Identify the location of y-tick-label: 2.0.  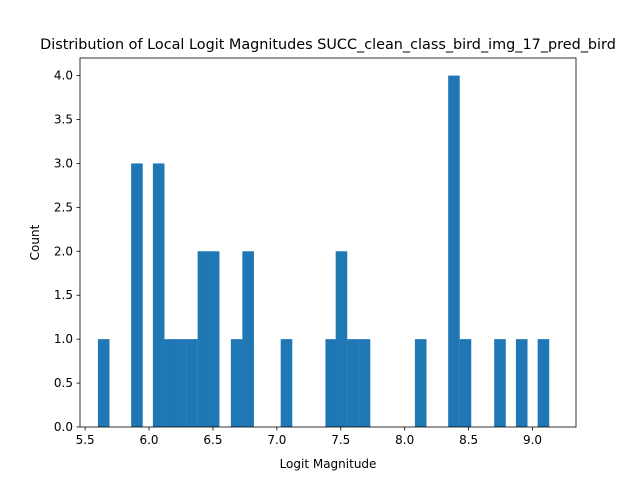
(63, 251).